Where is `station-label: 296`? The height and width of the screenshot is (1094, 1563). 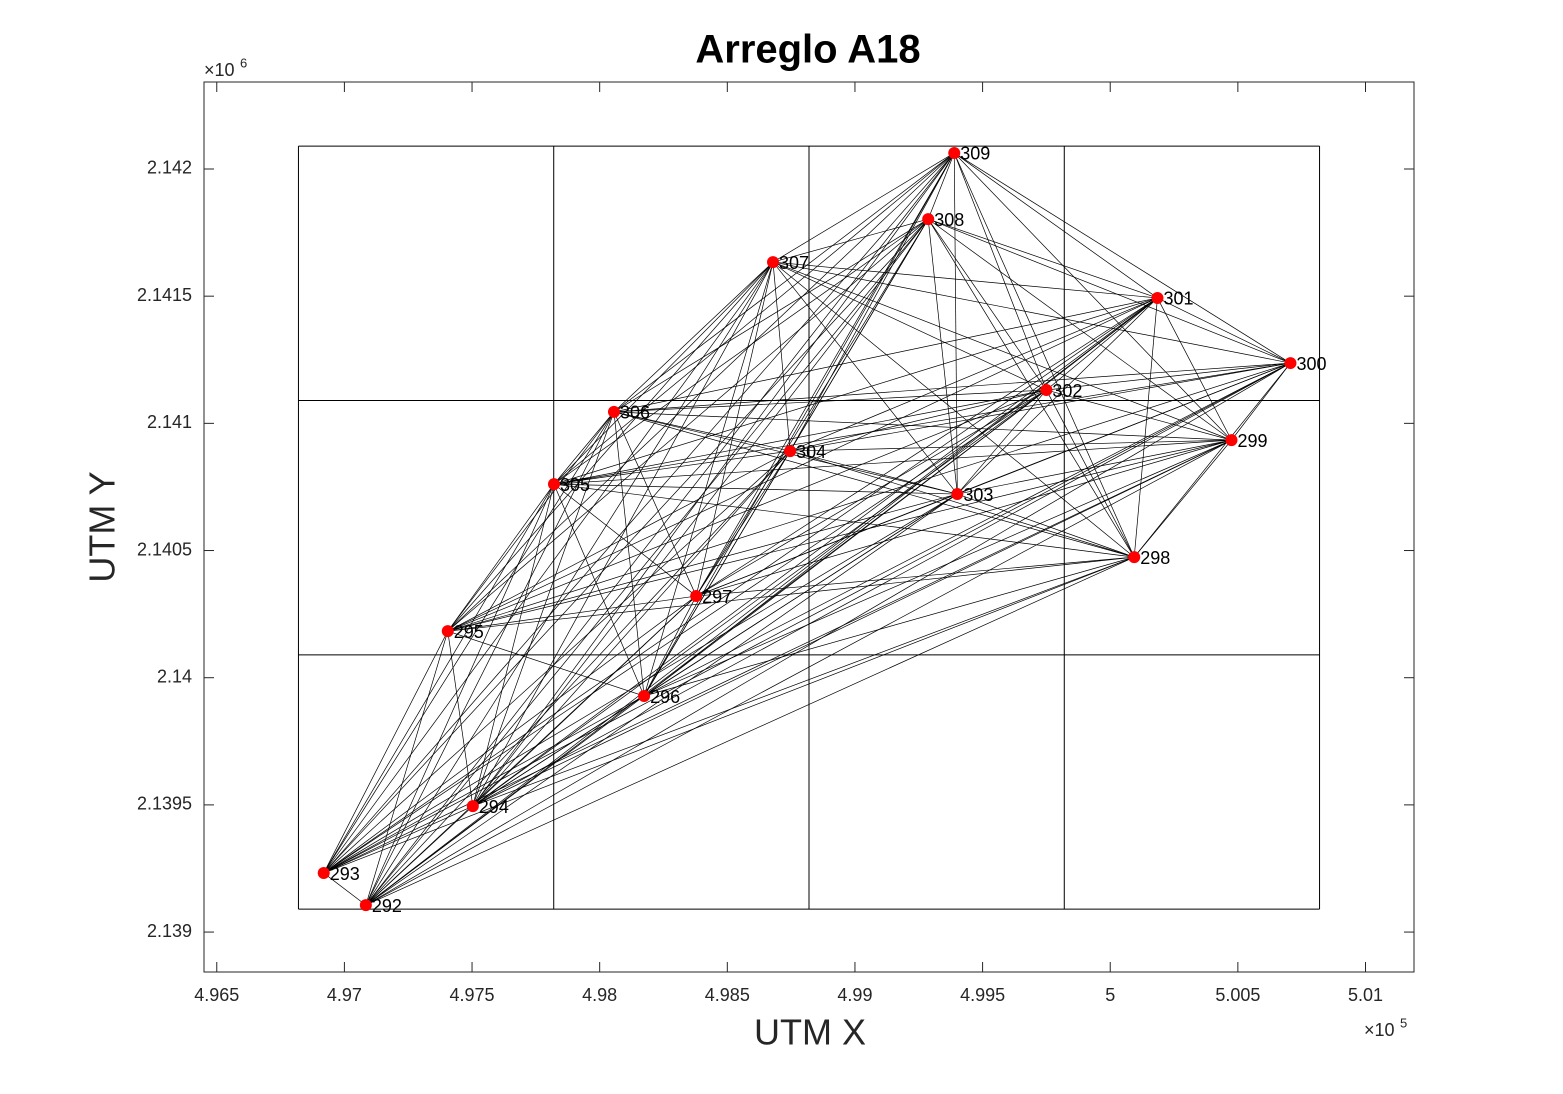 station-label: 296 is located at coordinates (665, 697).